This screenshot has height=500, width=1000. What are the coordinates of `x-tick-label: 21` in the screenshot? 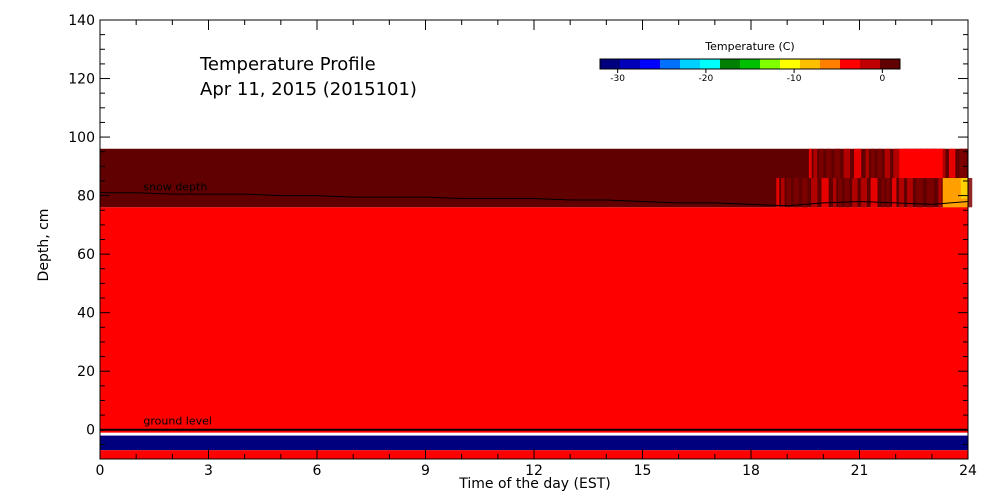 It's located at (860, 471).